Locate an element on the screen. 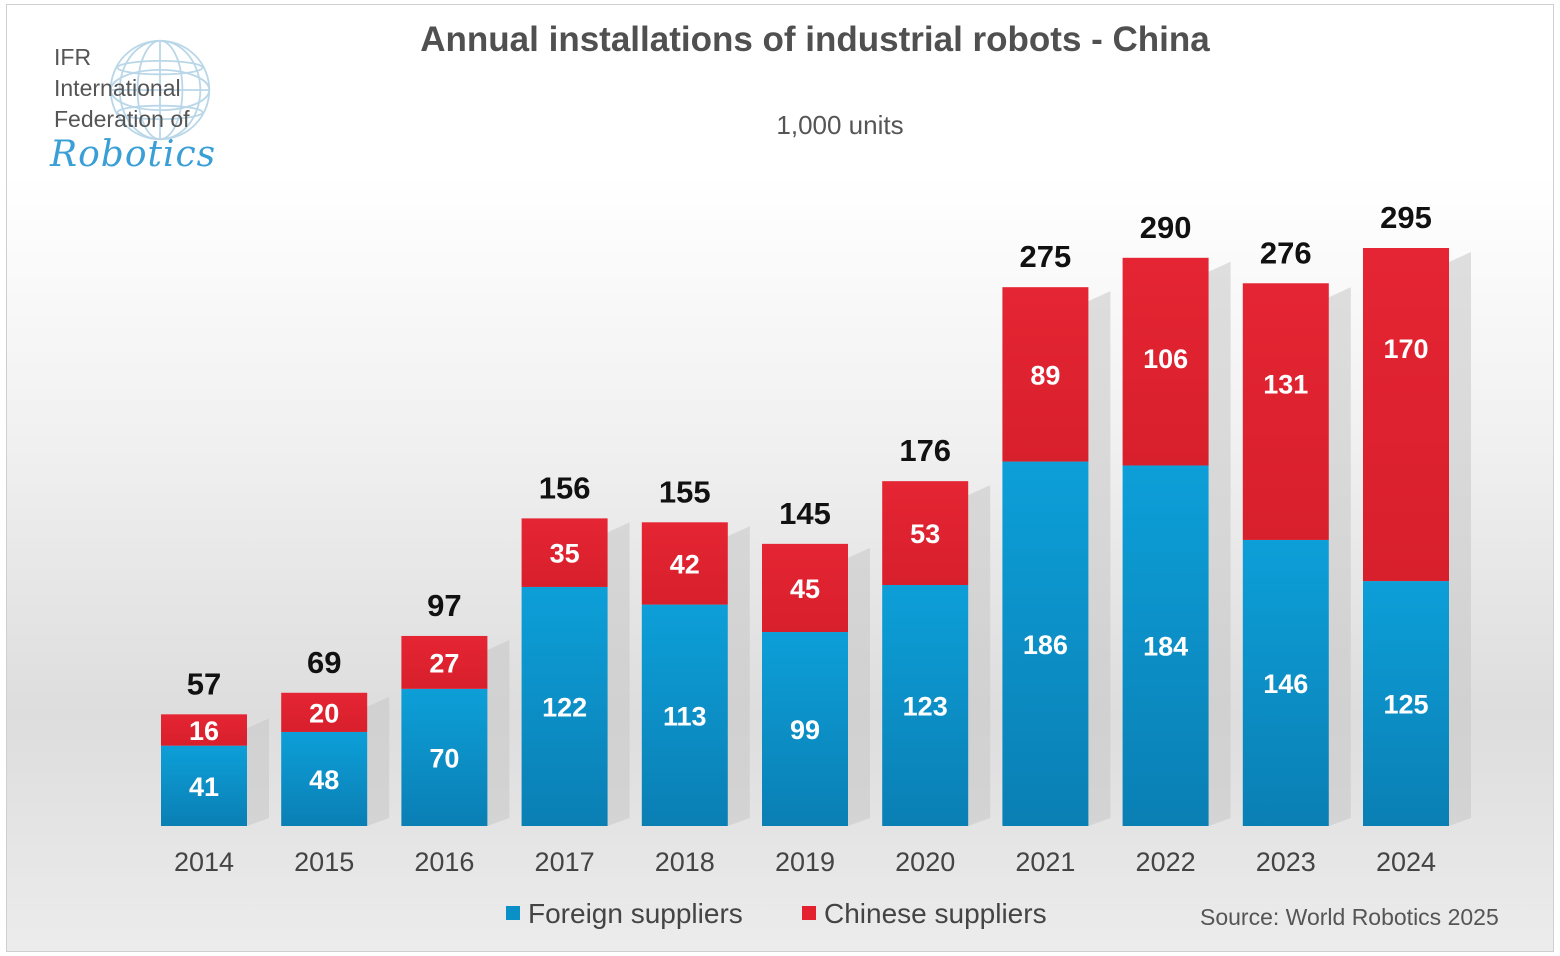 The image size is (1560, 956). logo-text: IFR International Federation of is located at coordinates (122, 88).